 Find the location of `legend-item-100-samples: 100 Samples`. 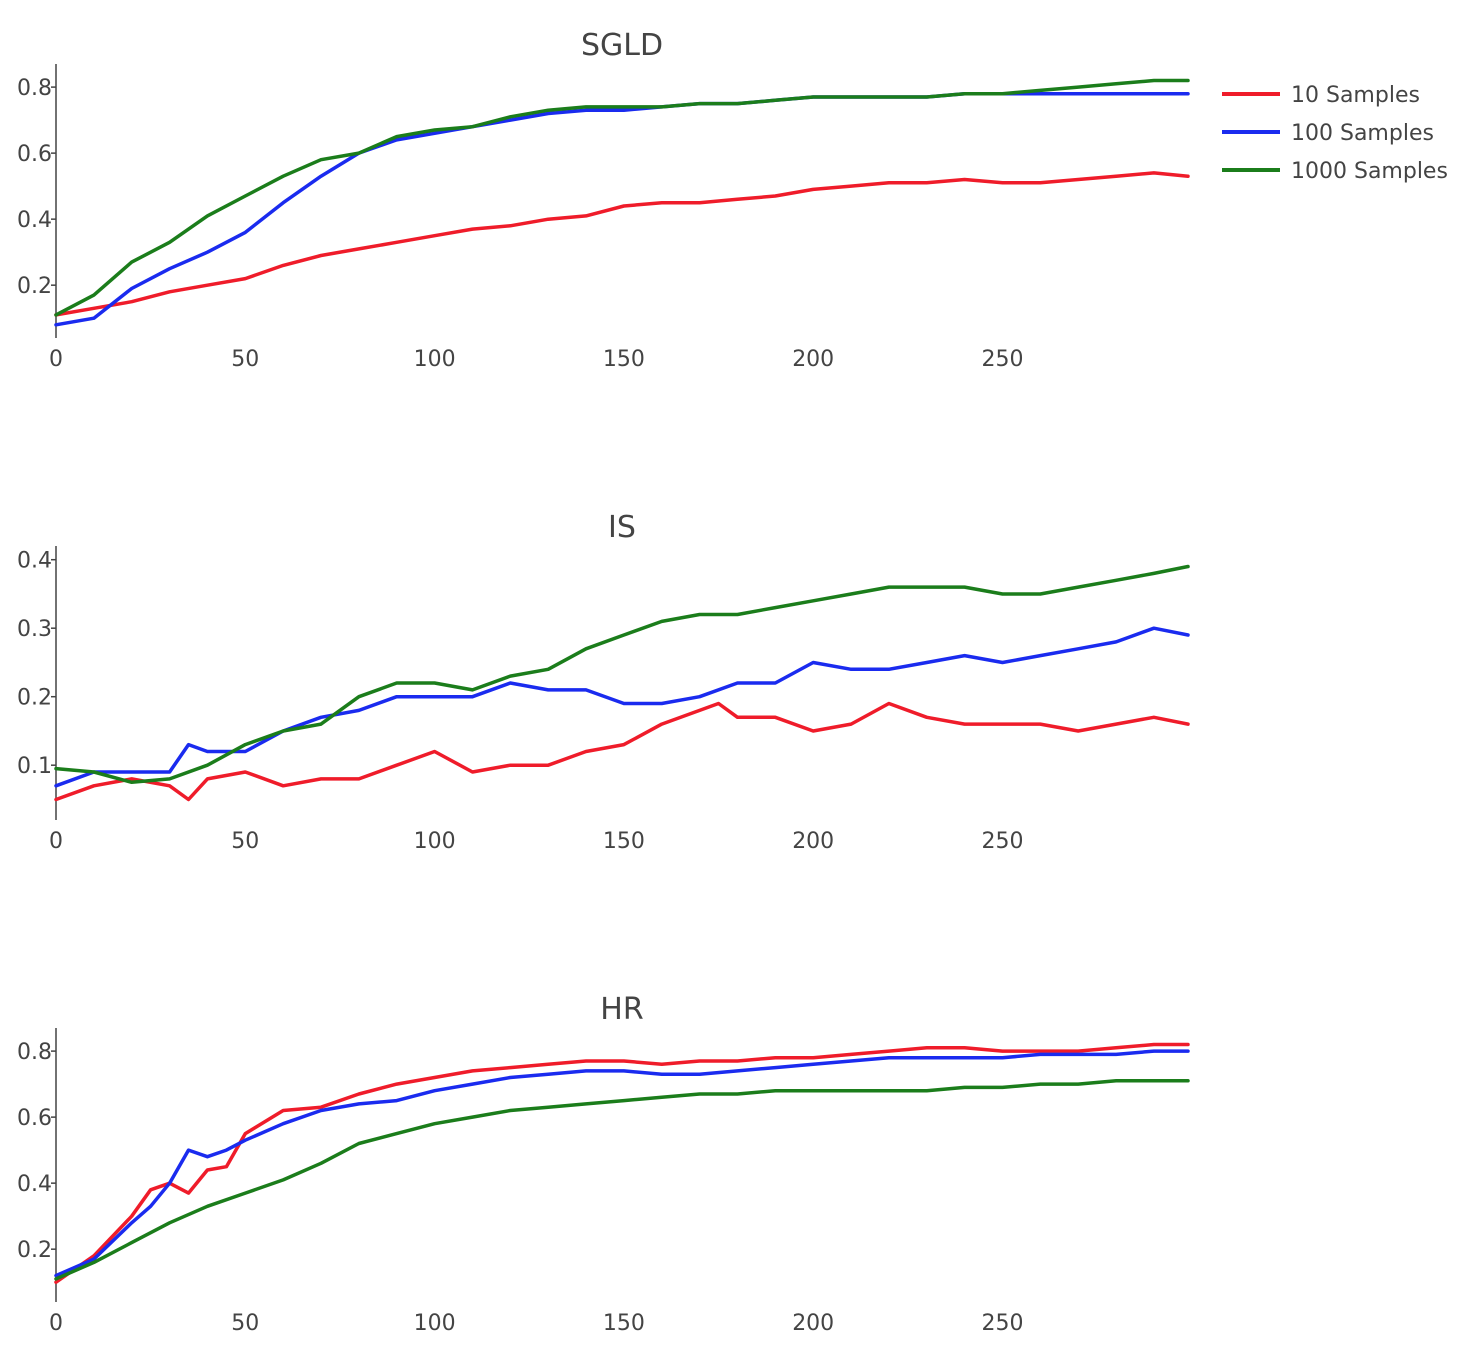

legend-item-100-samples: 100 Samples is located at coordinates (1328, 133).